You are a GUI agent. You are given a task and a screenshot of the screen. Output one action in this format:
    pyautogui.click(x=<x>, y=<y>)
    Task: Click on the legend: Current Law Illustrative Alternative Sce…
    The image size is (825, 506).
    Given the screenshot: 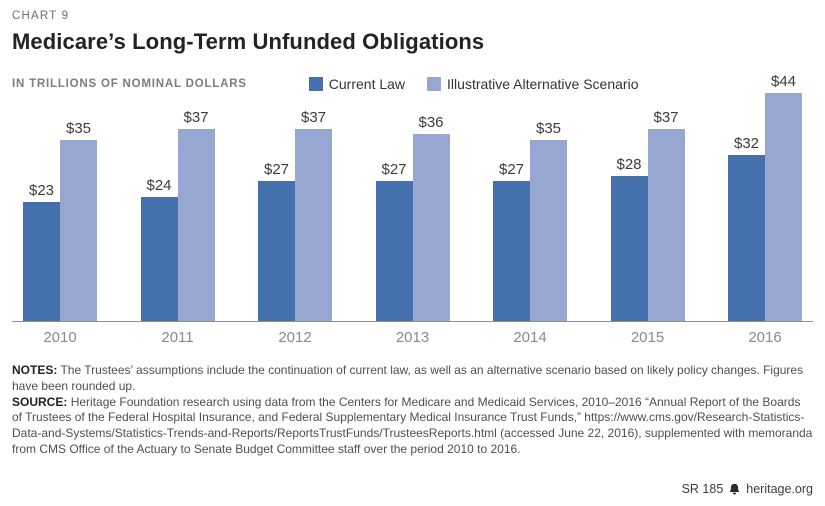 What is the action you would take?
    pyautogui.click(x=473, y=84)
    